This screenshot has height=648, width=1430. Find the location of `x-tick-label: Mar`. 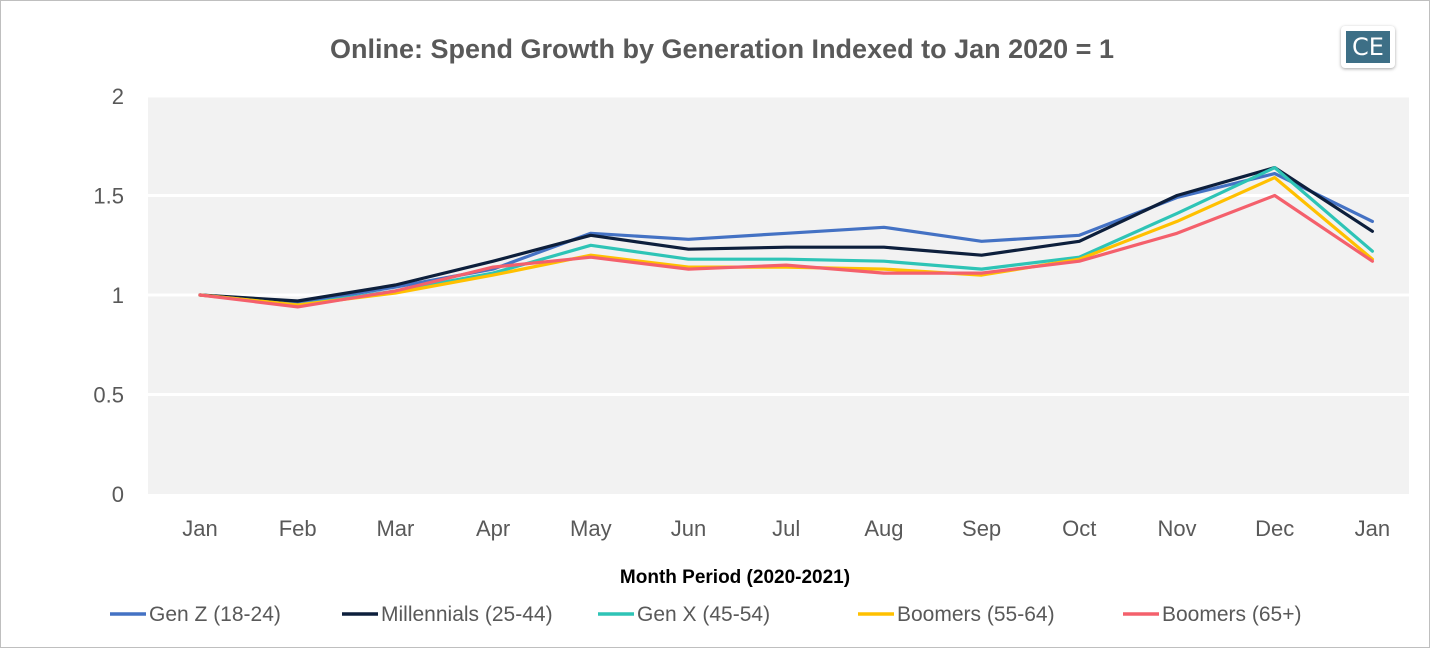

x-tick-label: Mar is located at coordinates (395, 528).